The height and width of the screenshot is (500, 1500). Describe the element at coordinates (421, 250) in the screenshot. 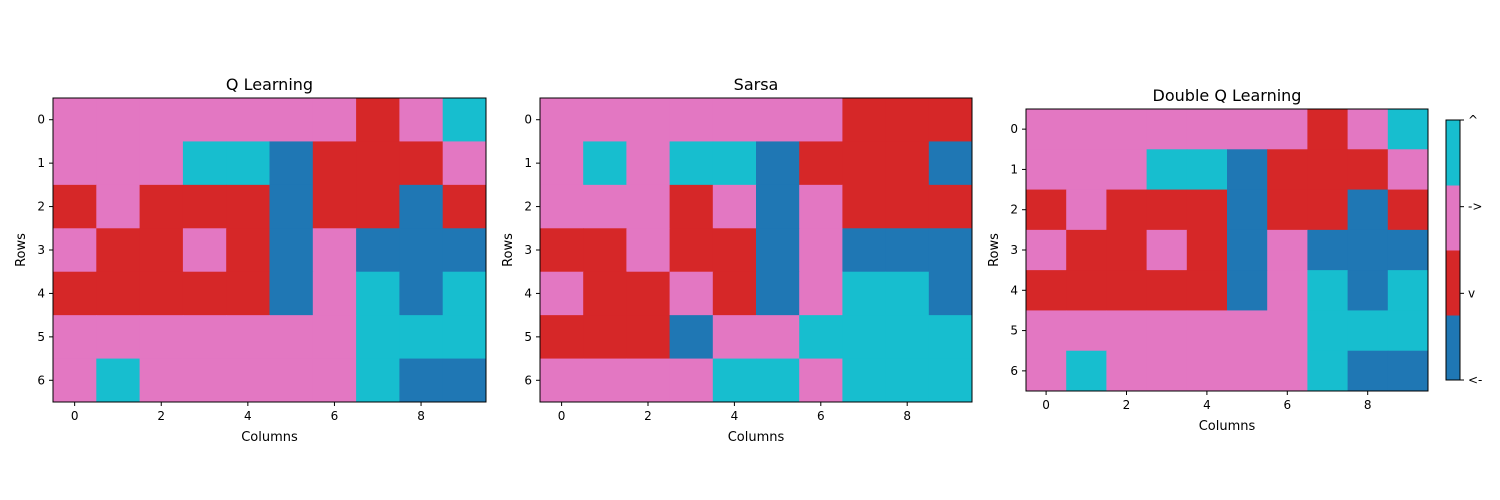

I see `heatmap-cell-r3-c8` at that location.